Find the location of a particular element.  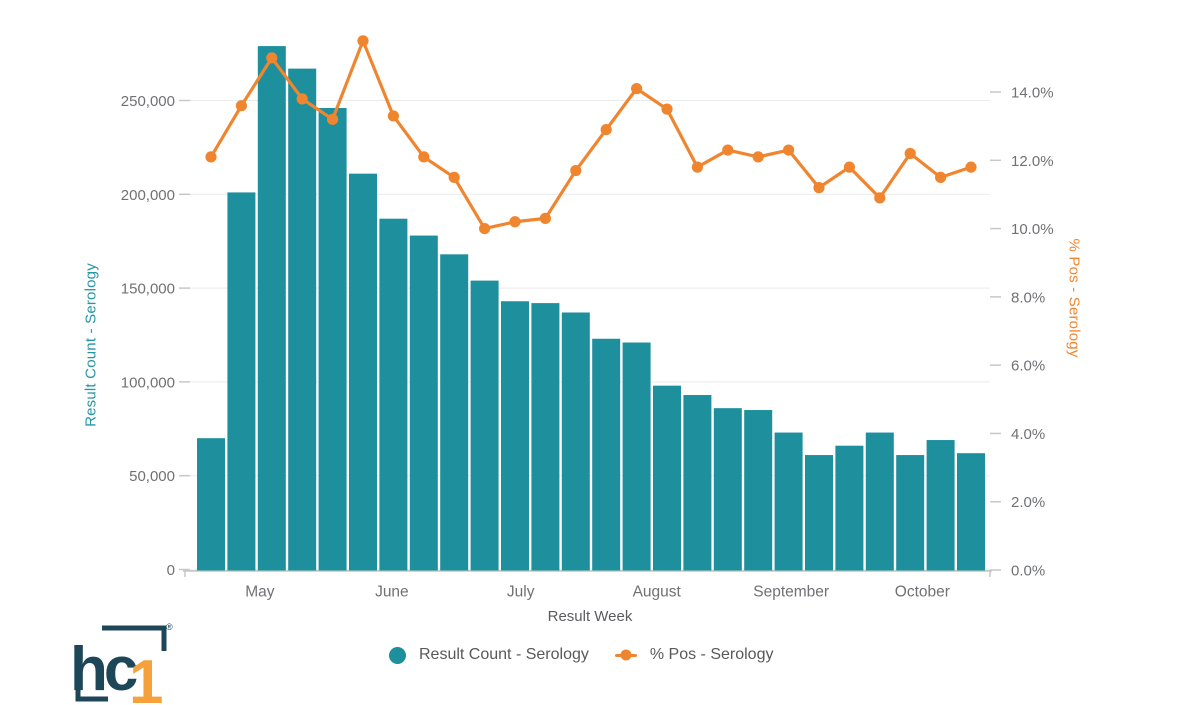

left-axis-tick-label: 50,000 is located at coordinates (152, 476).